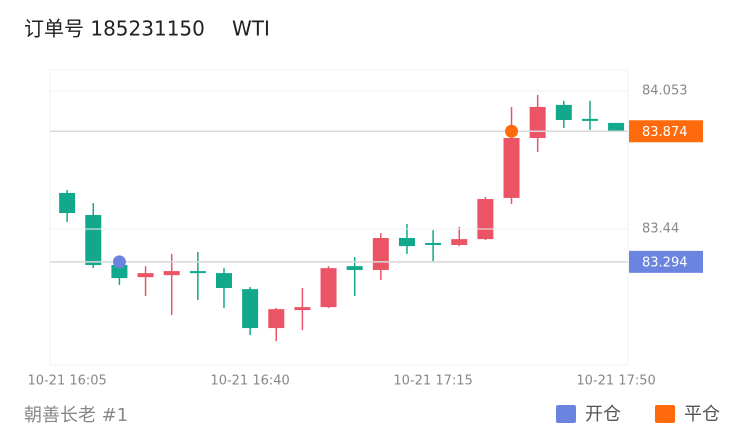 The height and width of the screenshot is (444, 755). I want to click on x-tick-label: 10-21 17:50, so click(615, 381).